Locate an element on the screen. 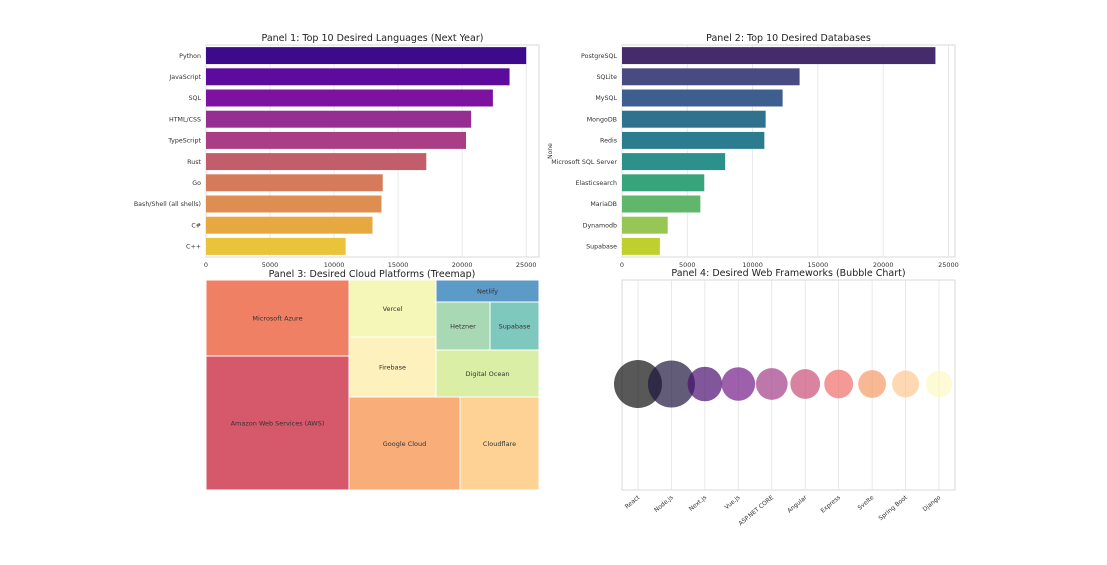 The height and width of the screenshot is (565, 1107). x-tick-label: React is located at coordinates (633, 502).